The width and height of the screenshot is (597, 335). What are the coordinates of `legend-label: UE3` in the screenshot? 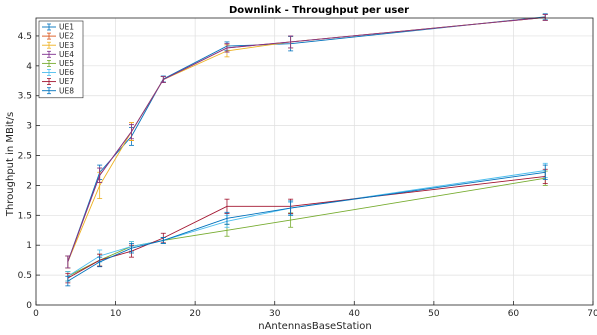 It's located at (66, 45).